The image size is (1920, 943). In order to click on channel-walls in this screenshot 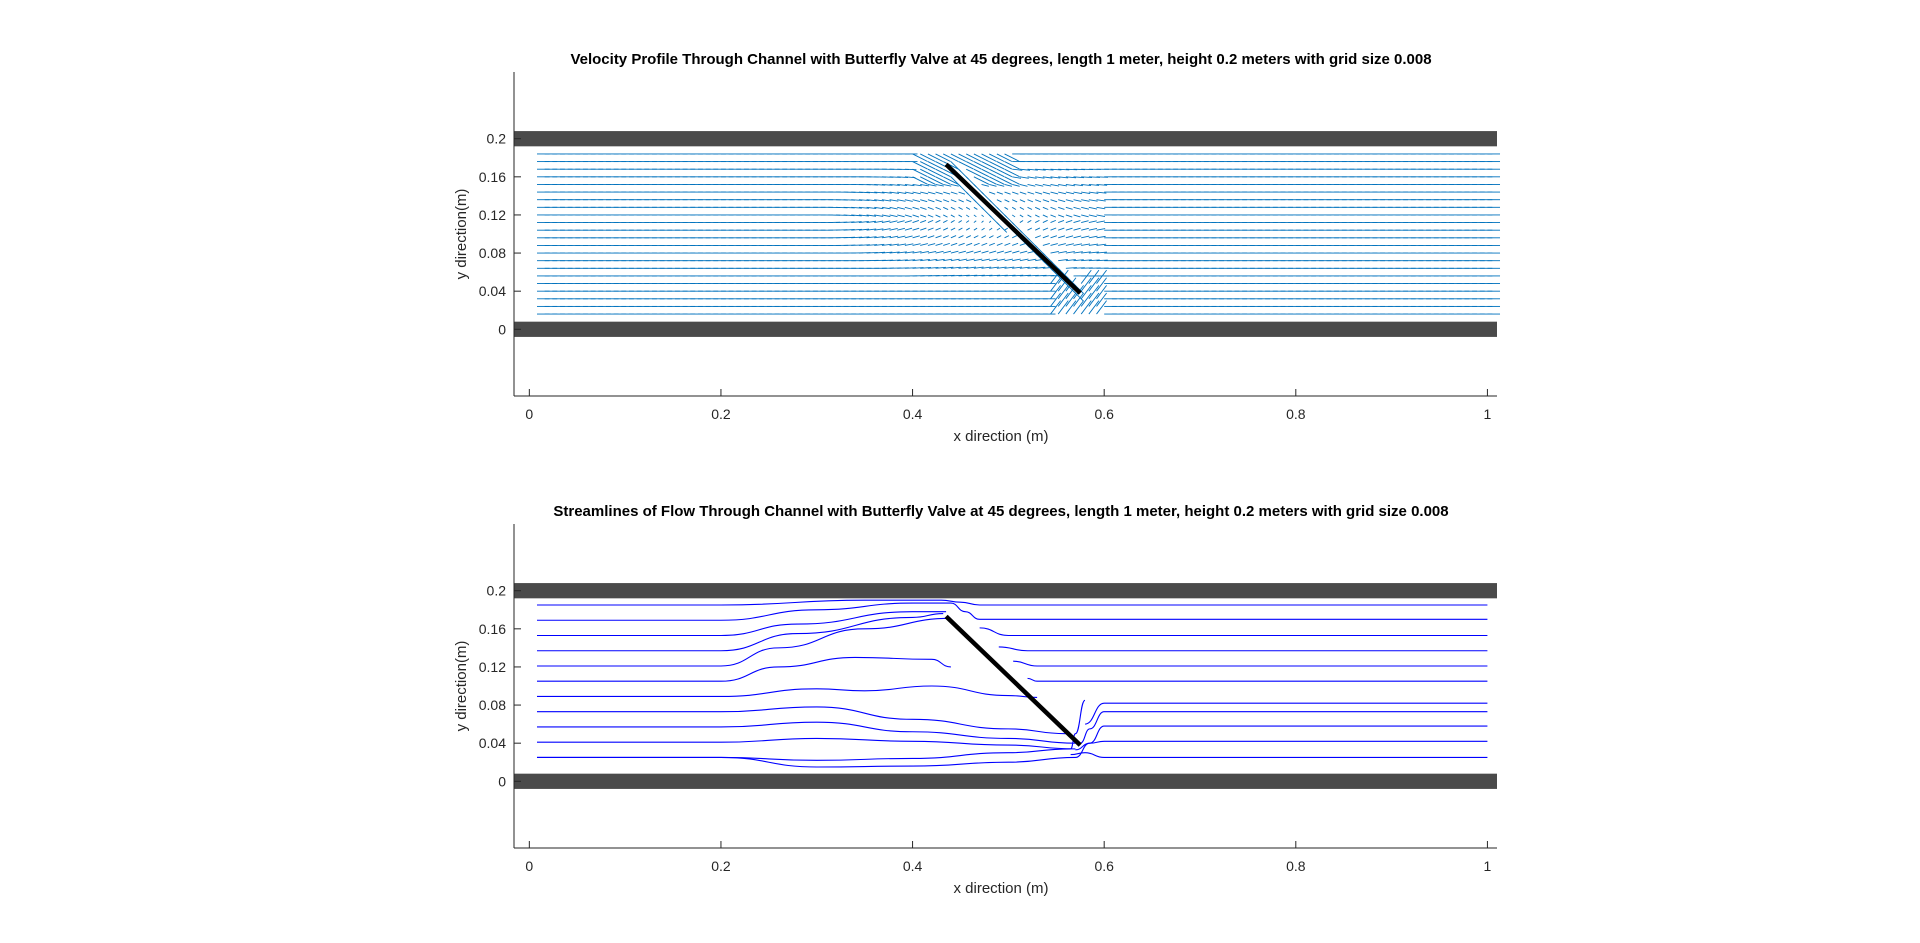, I will do `click(1005, 686)`.